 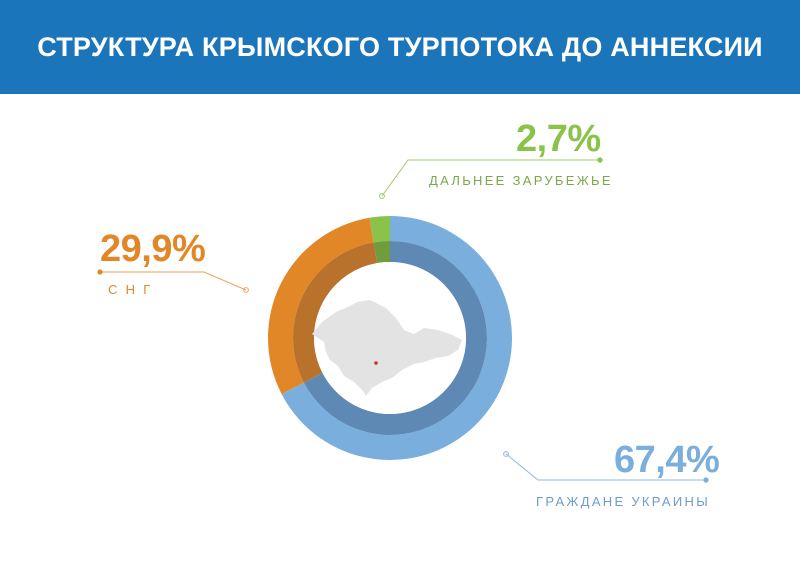 What do you see at coordinates (153, 249) in the screenshot?
I see `cis-percent-label: 29,9%` at bounding box center [153, 249].